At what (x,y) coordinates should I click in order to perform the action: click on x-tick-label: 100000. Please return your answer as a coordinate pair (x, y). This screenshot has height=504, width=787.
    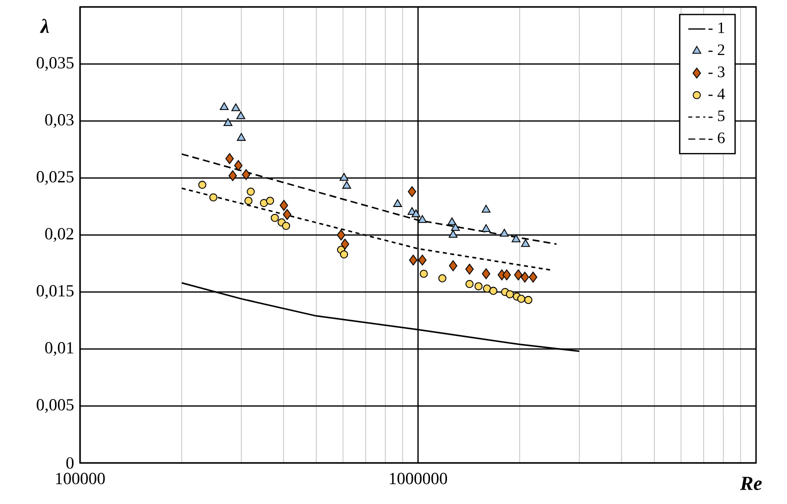
    Looking at the image, I should click on (80, 478).